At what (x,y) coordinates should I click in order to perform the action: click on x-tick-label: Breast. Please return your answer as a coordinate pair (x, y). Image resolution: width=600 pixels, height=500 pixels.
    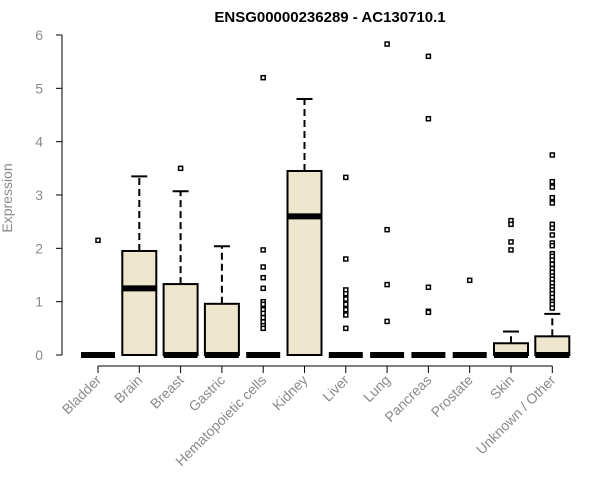
    Looking at the image, I should click on (167, 392).